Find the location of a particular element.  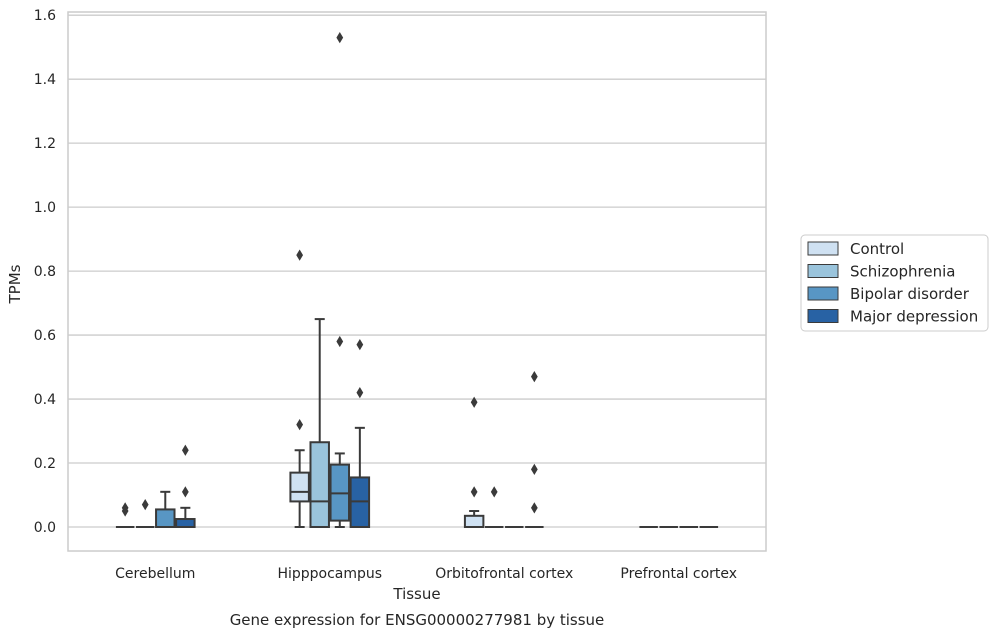

legend-frame is located at coordinates (894, 283).